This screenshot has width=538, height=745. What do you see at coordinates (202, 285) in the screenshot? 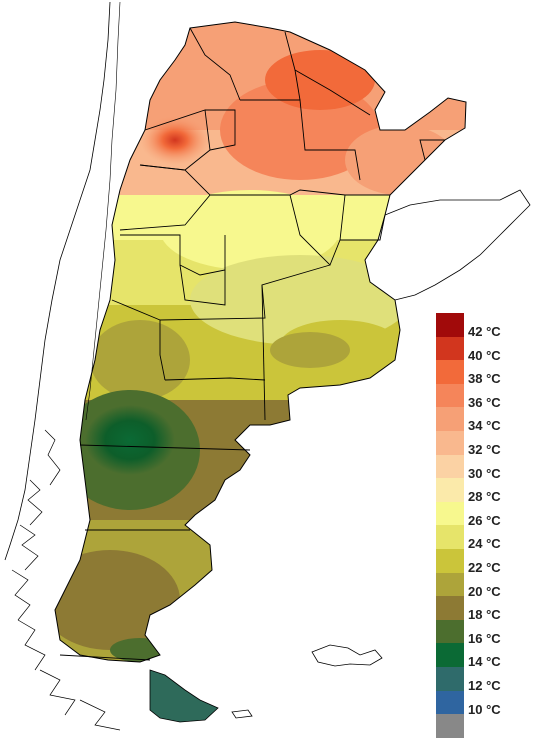
I see `border-sanluis` at bounding box center [202, 285].